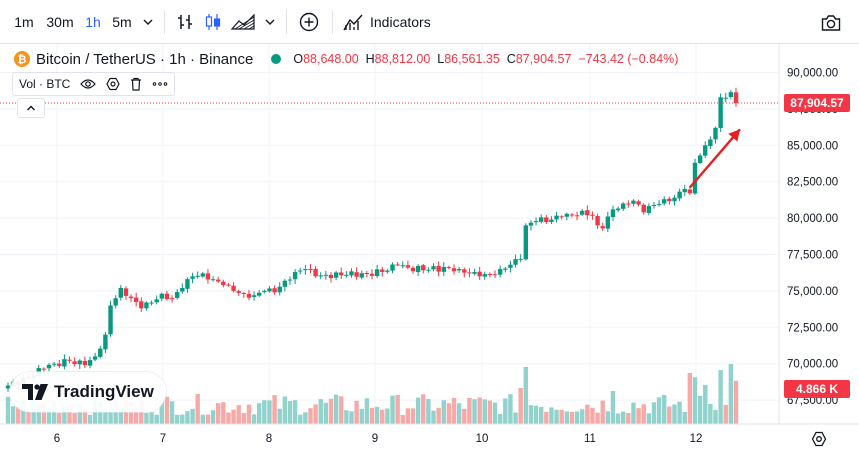 The image size is (859, 460). Describe the element at coordinates (831, 23) in the screenshot. I see `screenshot-button` at that location.